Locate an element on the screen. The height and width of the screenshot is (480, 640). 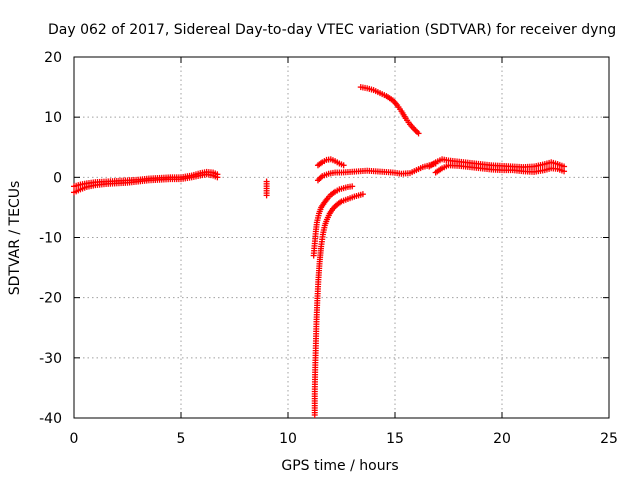
x-tick-label: 0 is located at coordinates (74, 439).